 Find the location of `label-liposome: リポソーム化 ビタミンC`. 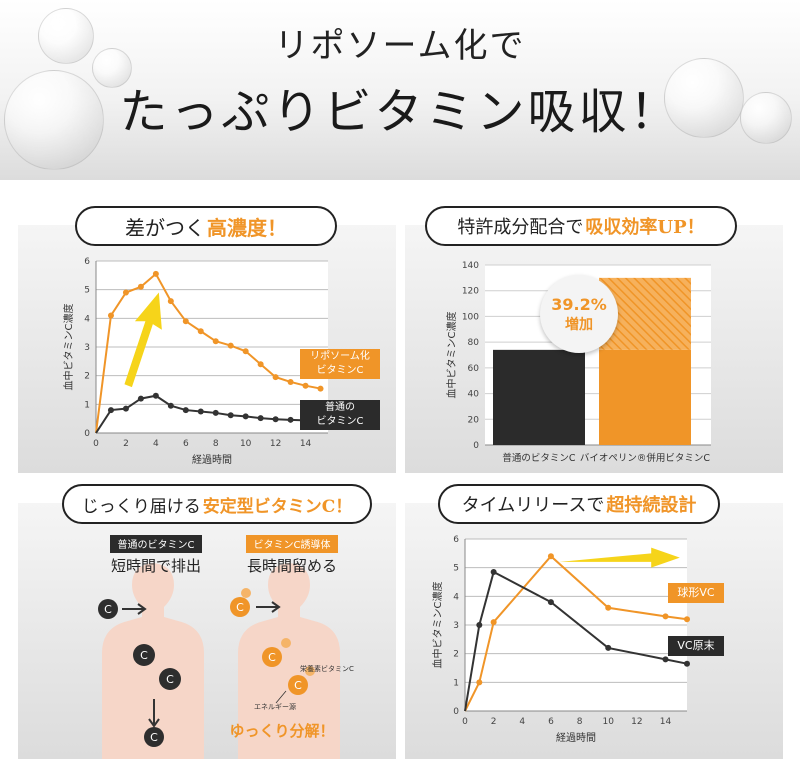

label-liposome: リポソーム化 ビタミンC is located at coordinates (340, 364).